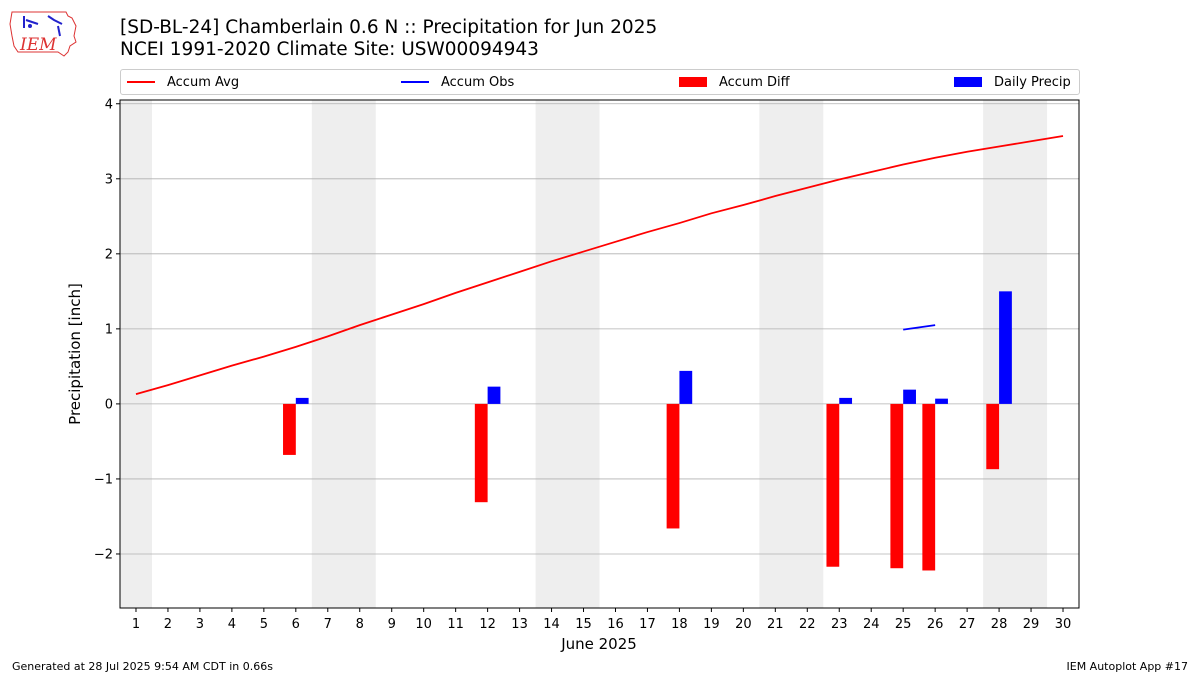 The height and width of the screenshot is (675, 1200). Describe the element at coordinates (1031, 624) in the screenshot. I see `x-tick-label: 29` at that location.